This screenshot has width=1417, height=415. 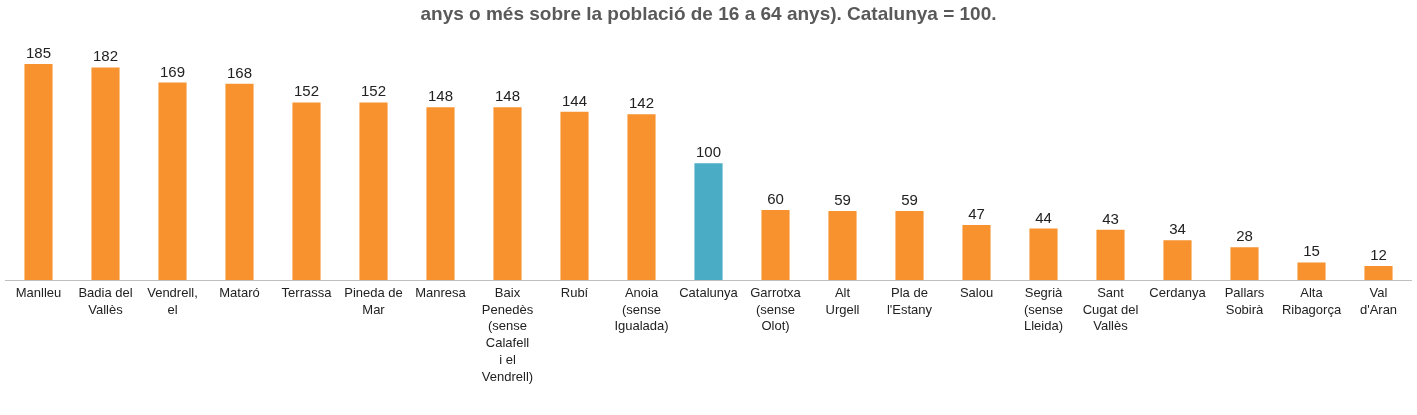 I want to click on x-tick-label: Pla de l'Estany, so click(x=909, y=300).